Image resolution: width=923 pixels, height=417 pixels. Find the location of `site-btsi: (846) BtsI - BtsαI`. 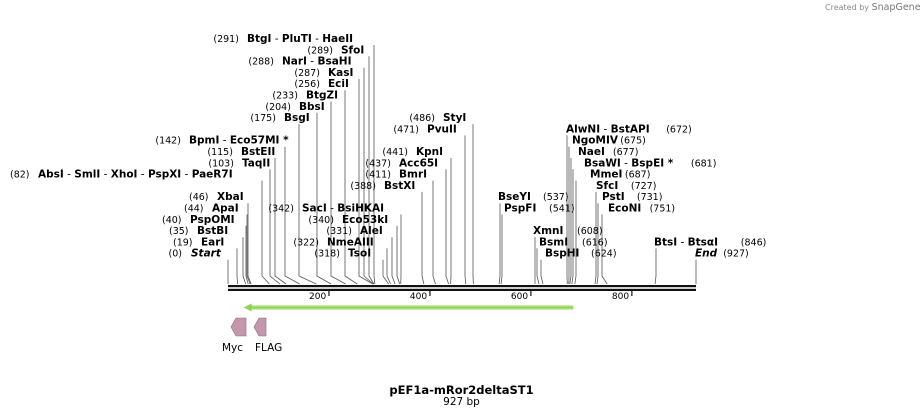

site-btsi: (846) BtsI - BtsαI is located at coordinates (710, 242).